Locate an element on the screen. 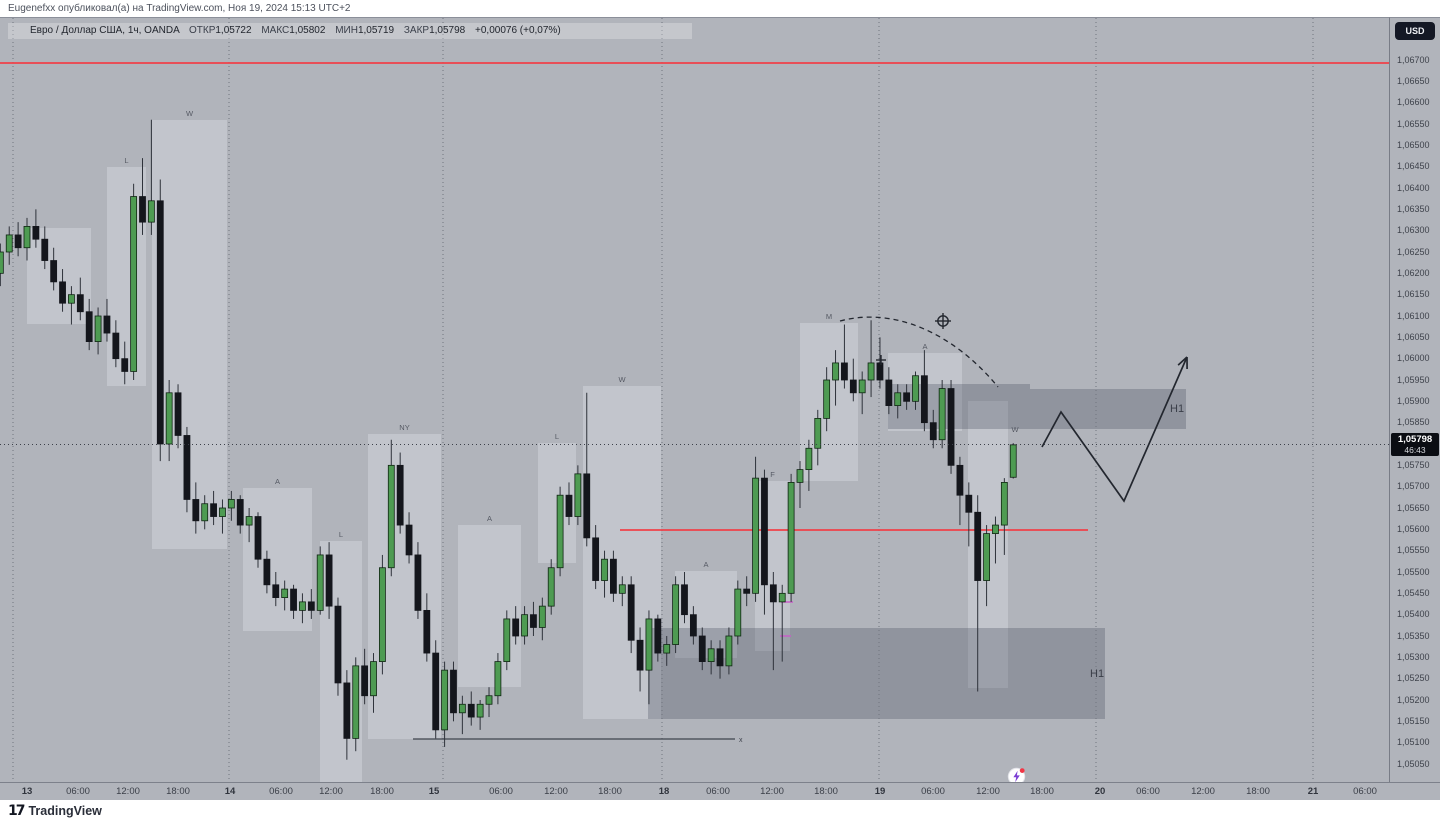  drawings is located at coordinates (1013, 408).